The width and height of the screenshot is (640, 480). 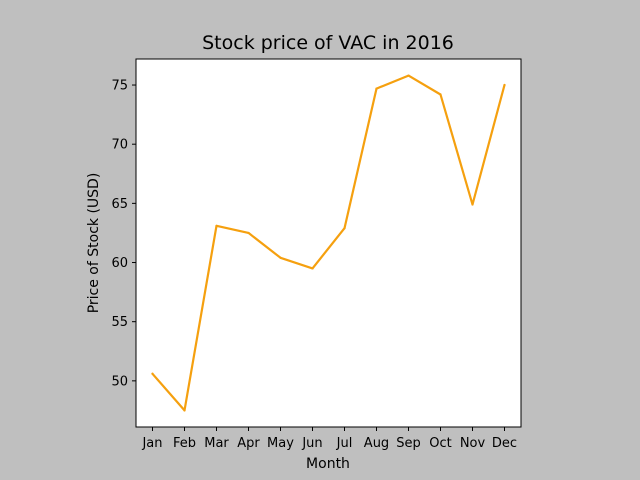 I want to click on x-tick-label: Dec, so click(x=504, y=443).